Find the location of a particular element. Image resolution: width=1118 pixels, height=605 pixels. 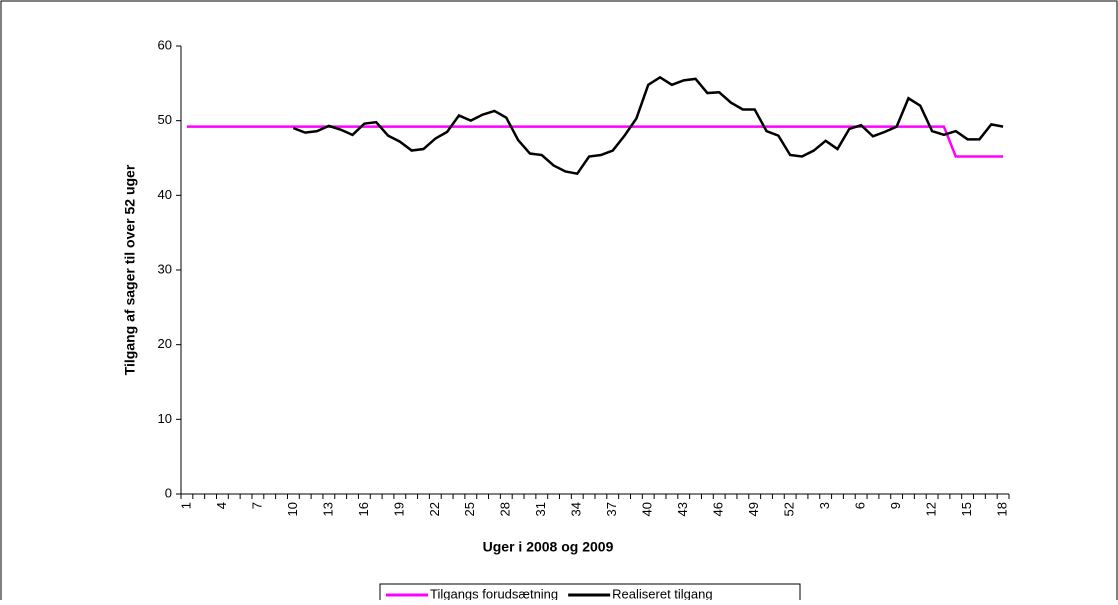

x-tick-label: 46 is located at coordinates (718, 509).